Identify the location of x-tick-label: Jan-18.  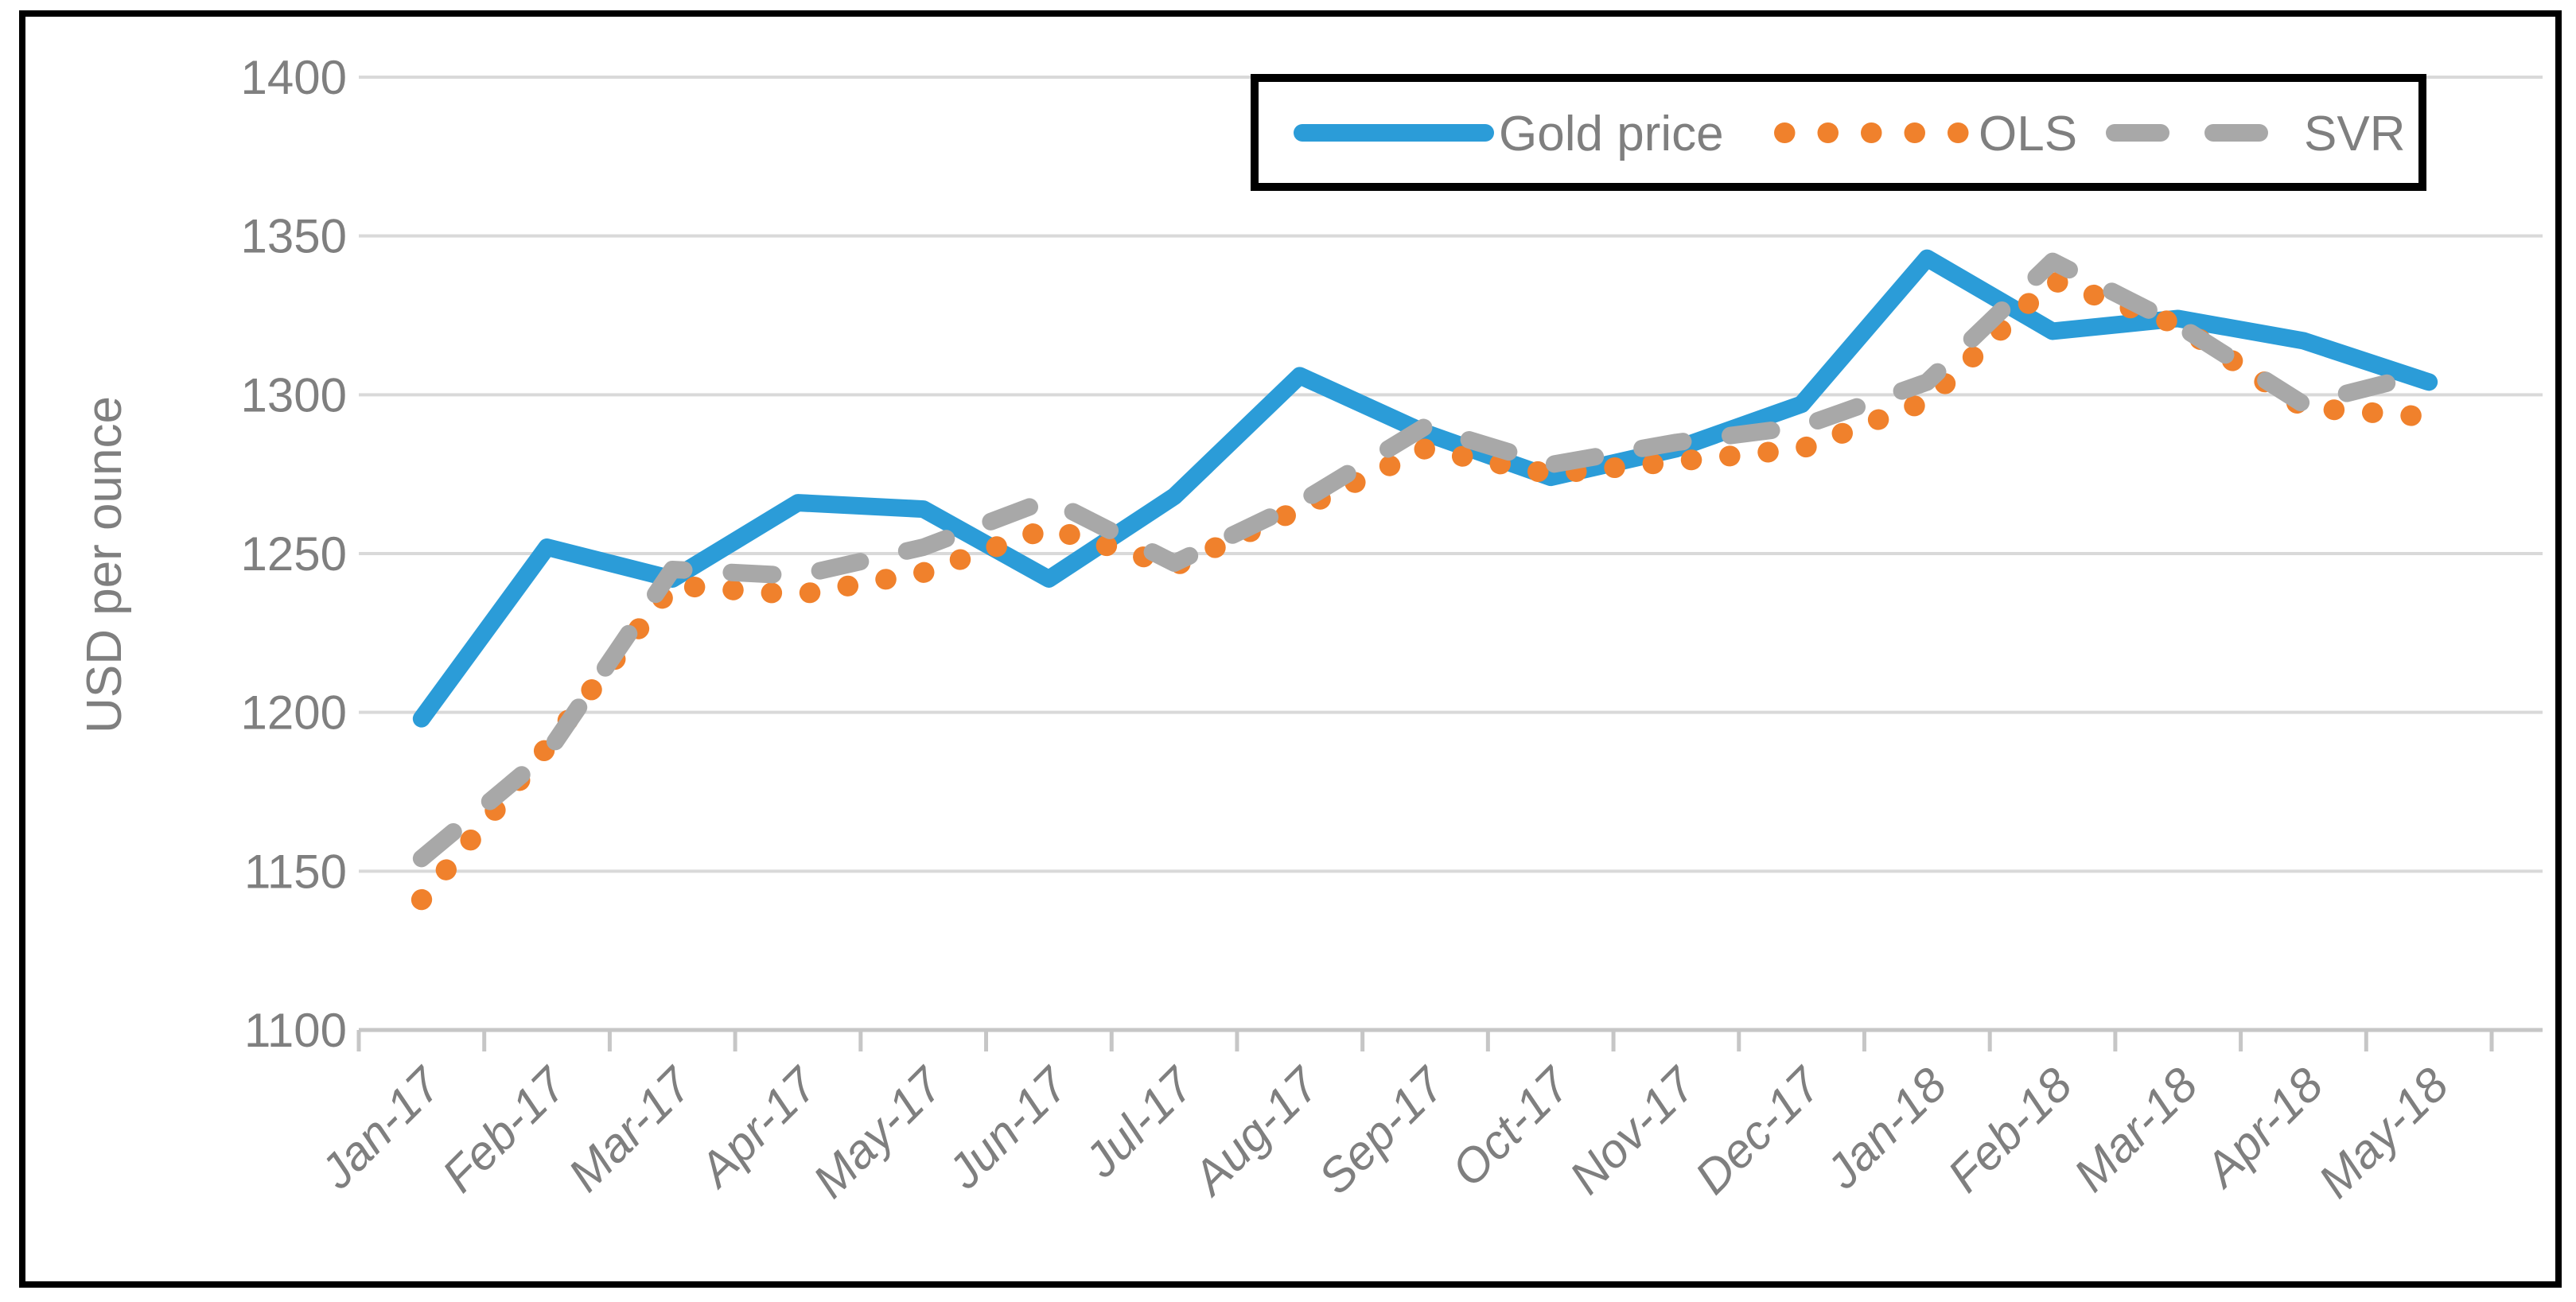
(1886, 1128).